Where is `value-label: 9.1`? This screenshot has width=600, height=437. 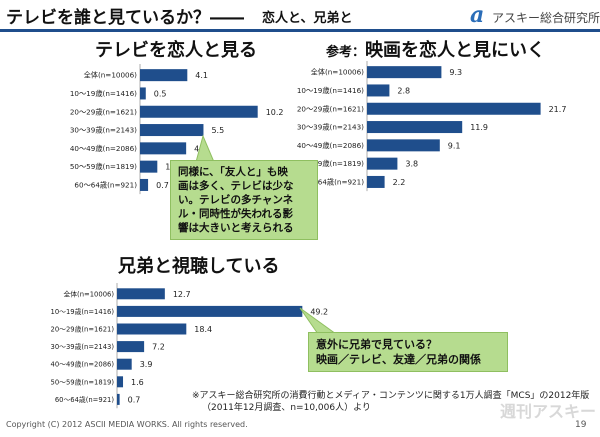 value-label: 9.1 is located at coordinates (454, 145).